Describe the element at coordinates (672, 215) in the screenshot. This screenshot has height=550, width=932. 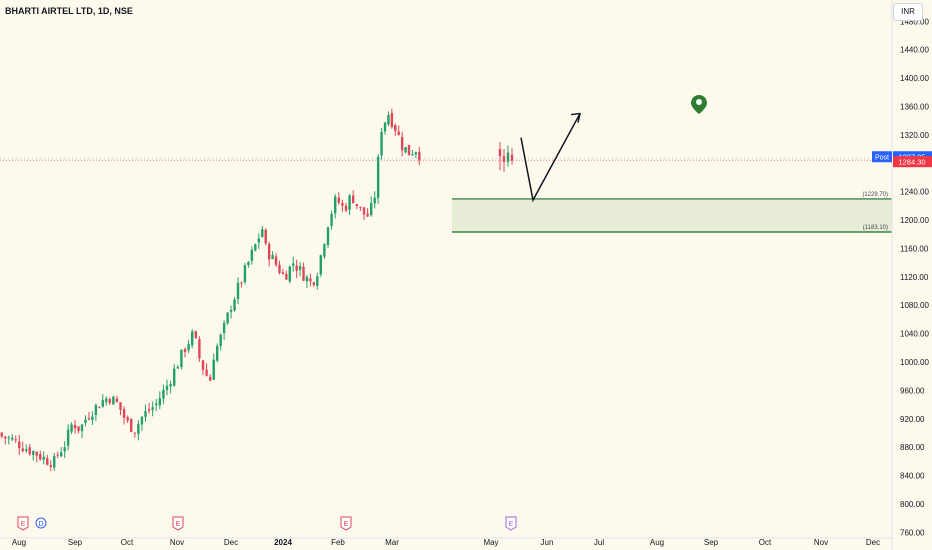
I see `support-zone` at that location.